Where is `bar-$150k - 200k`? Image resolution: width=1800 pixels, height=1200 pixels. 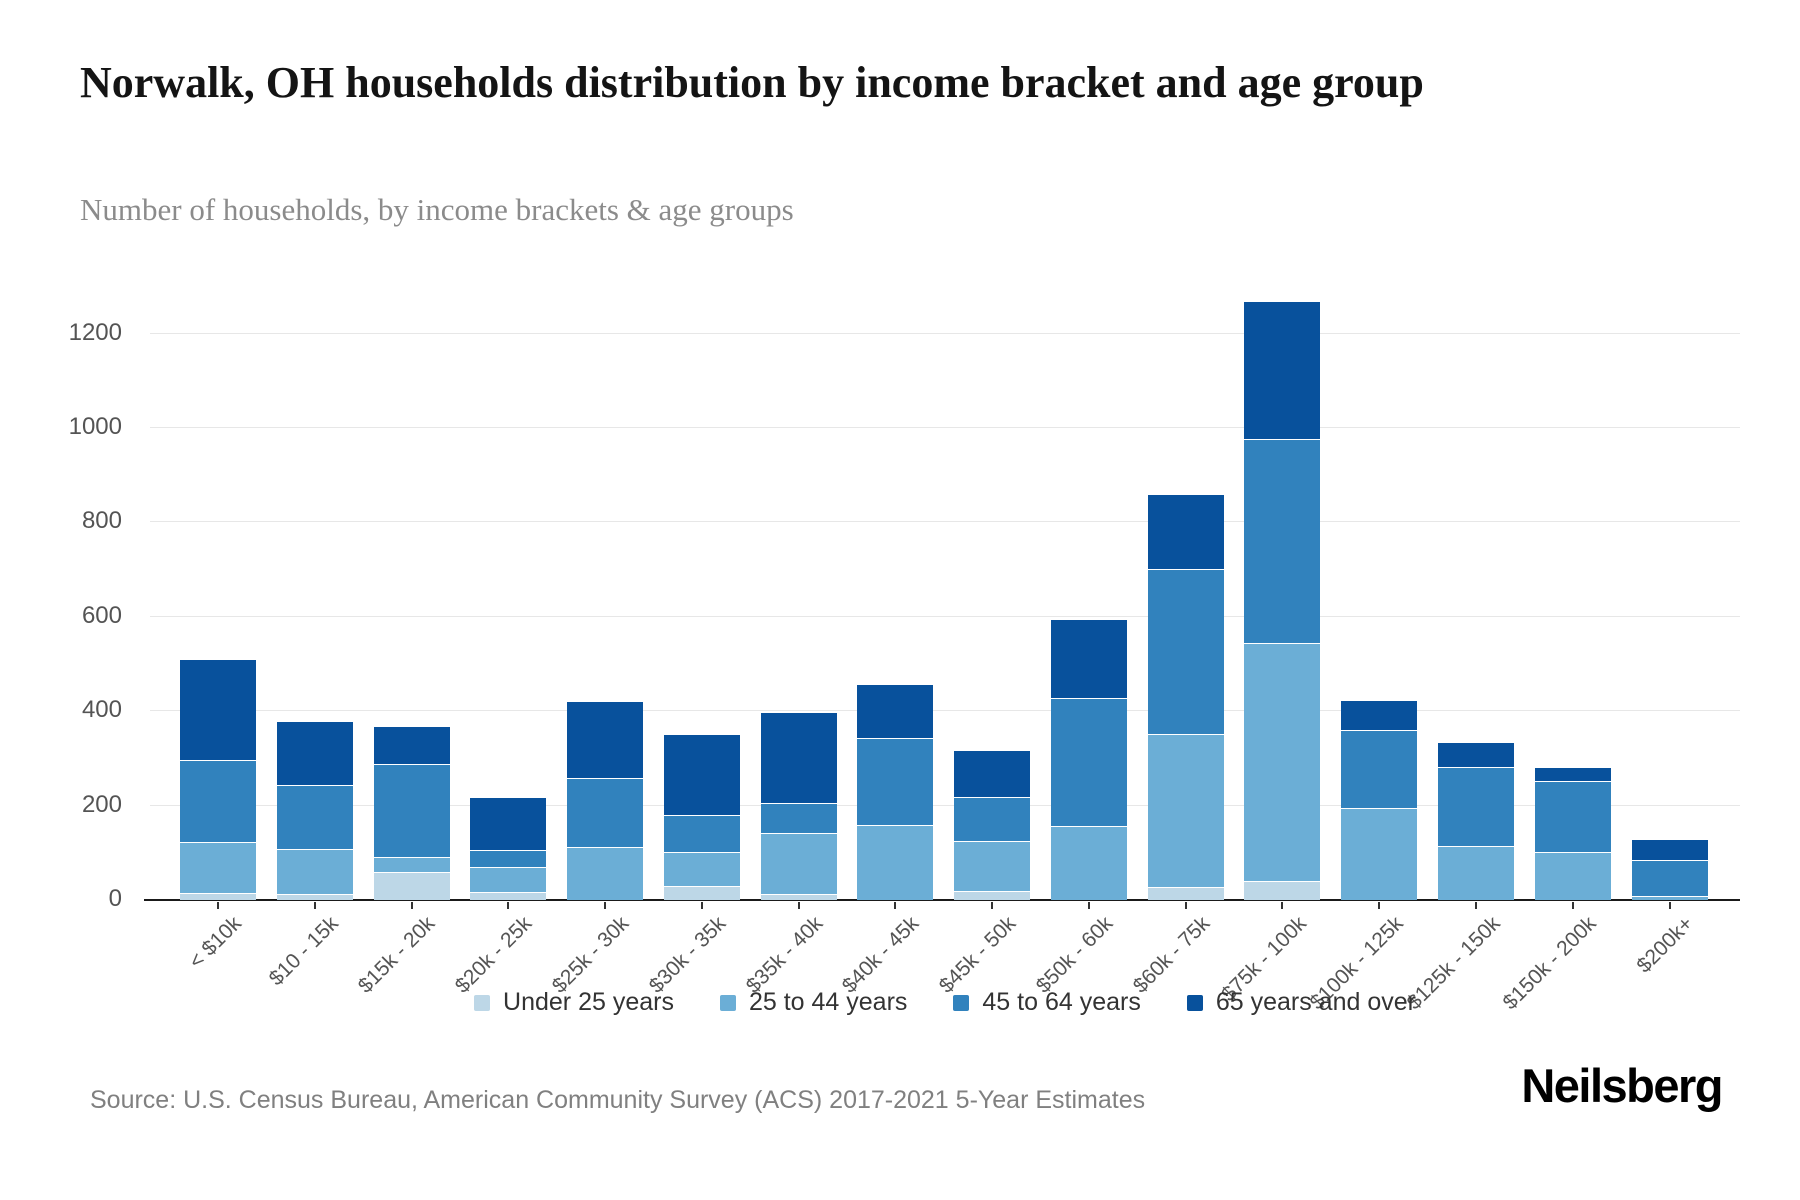
bar-$150k - 200k is located at coordinates (1572, 833).